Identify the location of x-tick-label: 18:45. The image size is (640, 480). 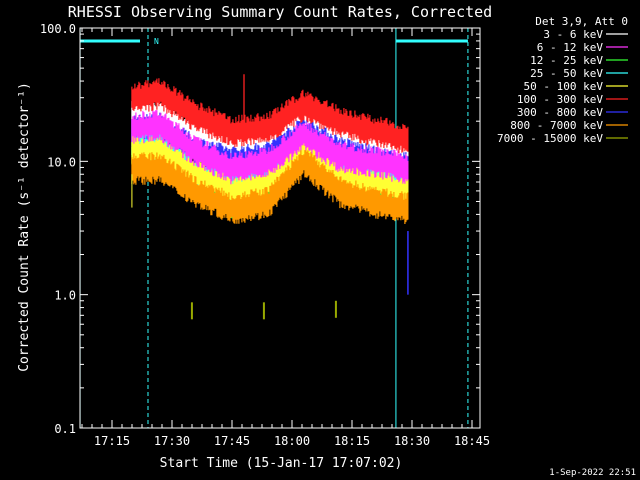
(472, 441).